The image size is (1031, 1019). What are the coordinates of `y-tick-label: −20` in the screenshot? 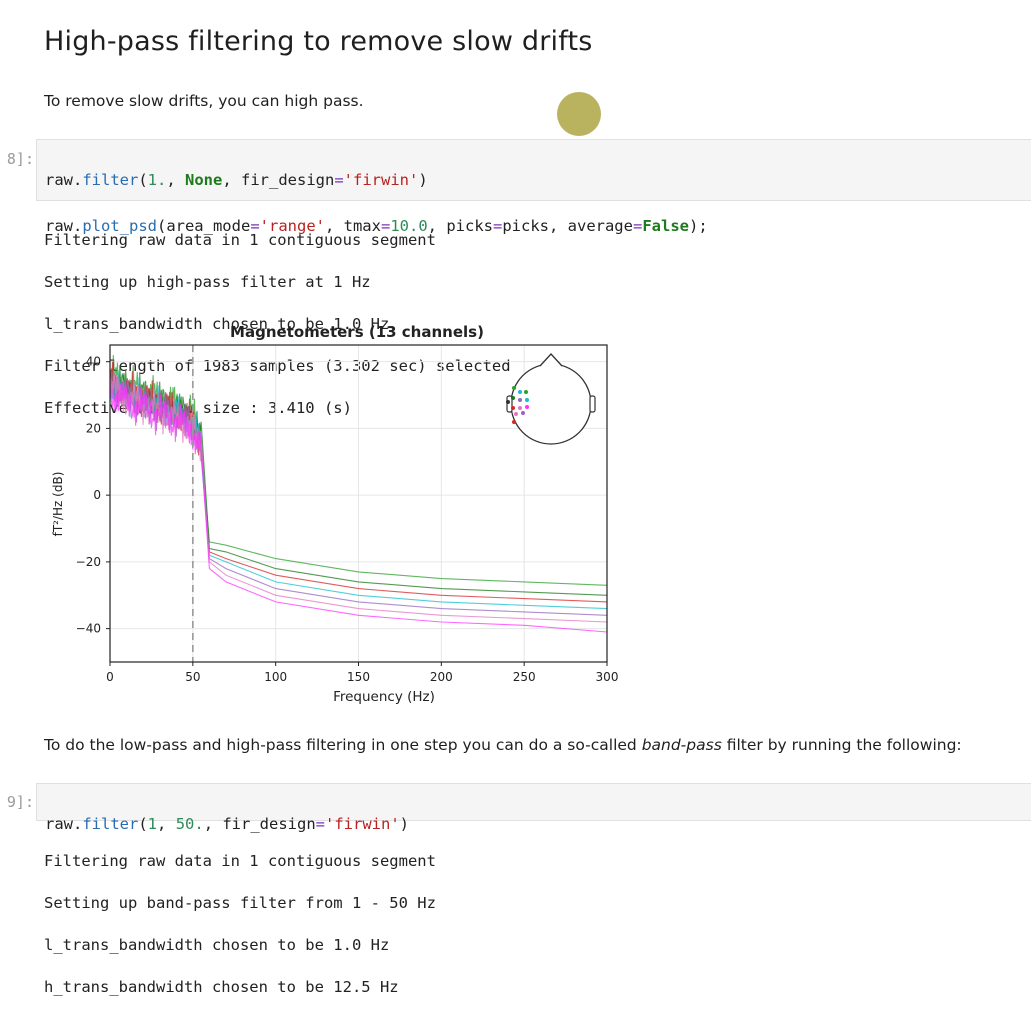 It's located at (88, 562).